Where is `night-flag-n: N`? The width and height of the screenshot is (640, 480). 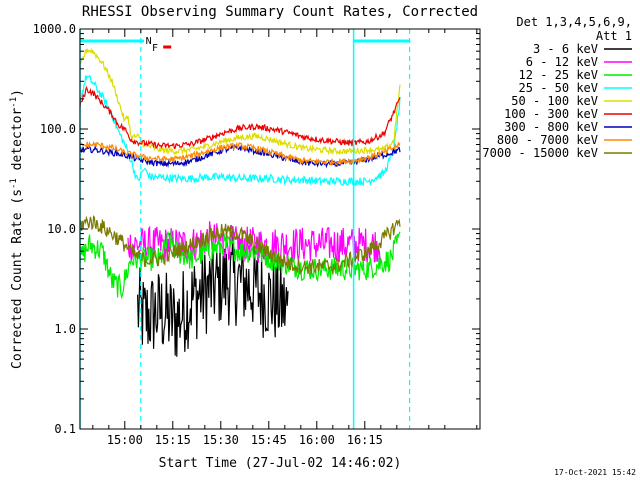 night-flag-n: N is located at coordinates (149, 41).